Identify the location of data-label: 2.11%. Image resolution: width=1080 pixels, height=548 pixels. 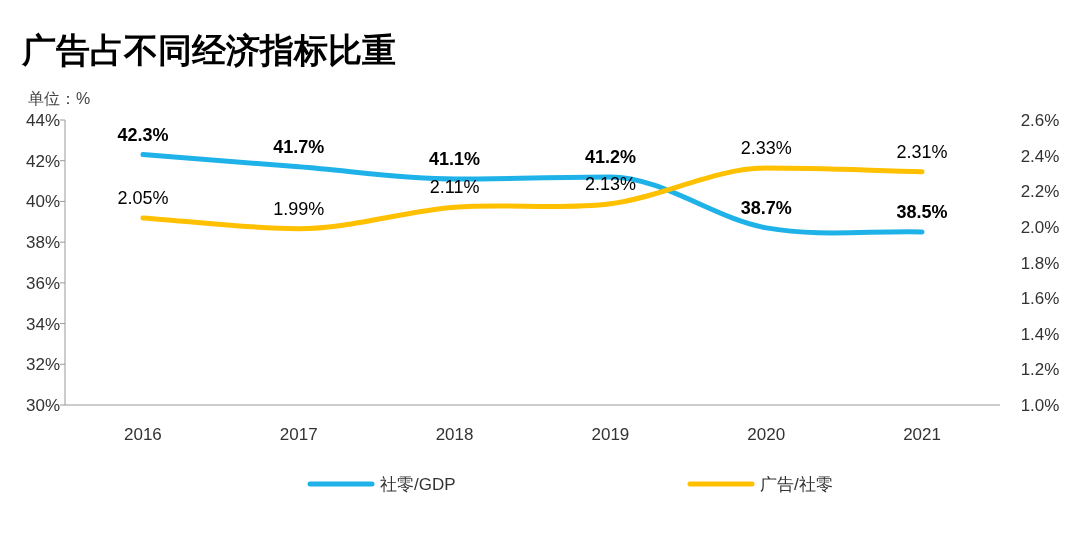
(454, 187).